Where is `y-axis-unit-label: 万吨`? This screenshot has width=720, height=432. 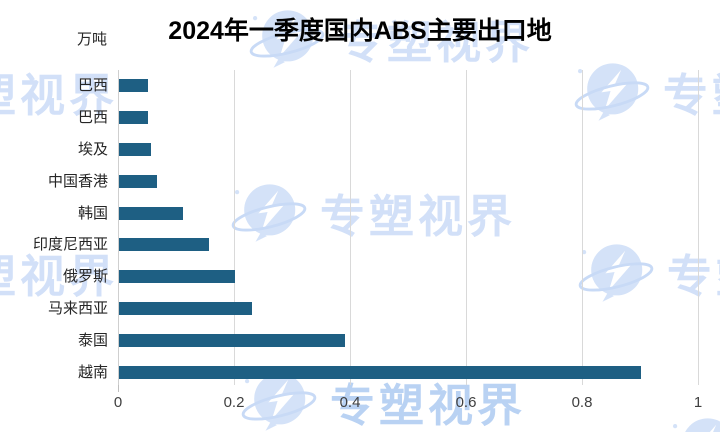
y-axis-unit-label: 万吨 is located at coordinates (91, 39).